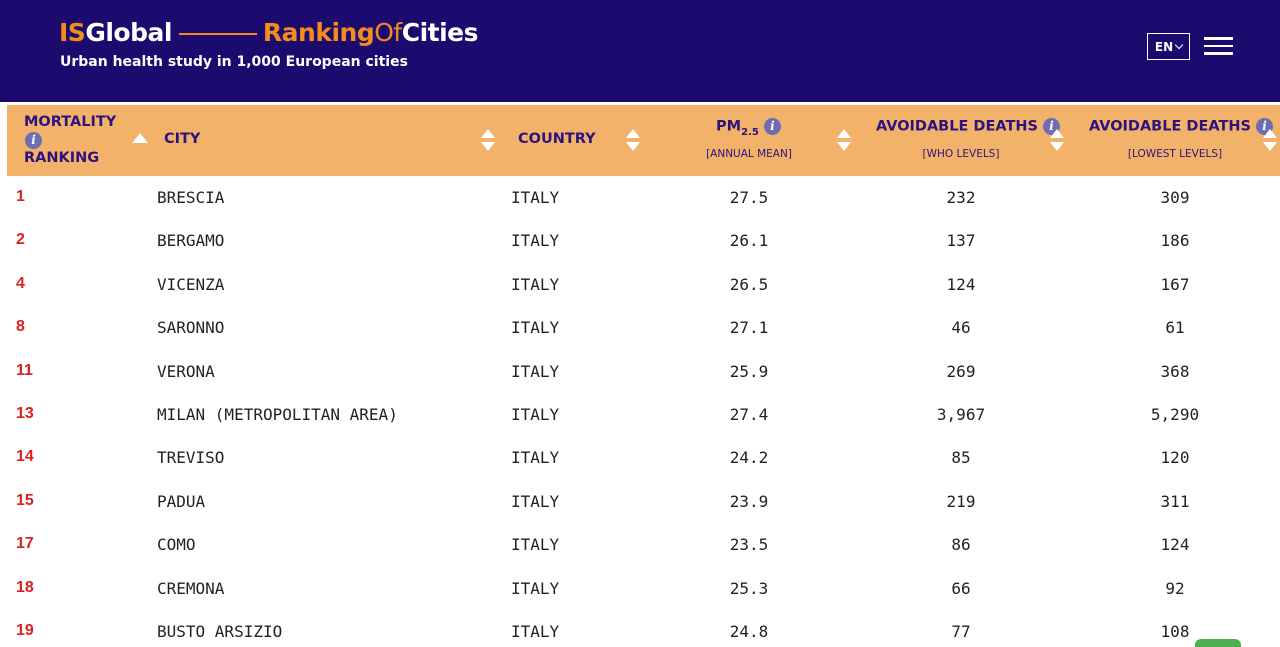 The height and width of the screenshot is (647, 1280). What do you see at coordinates (72, 32) in the screenshot?
I see `logo-is: IS` at bounding box center [72, 32].